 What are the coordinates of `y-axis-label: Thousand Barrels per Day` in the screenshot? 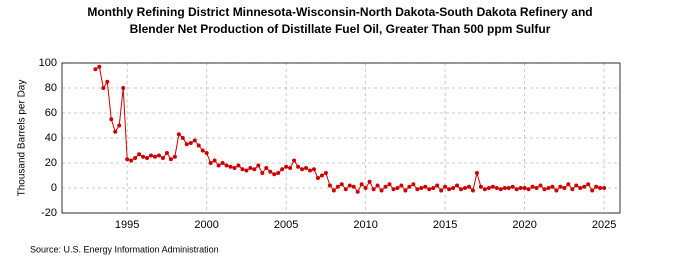 It's located at (22, 138).